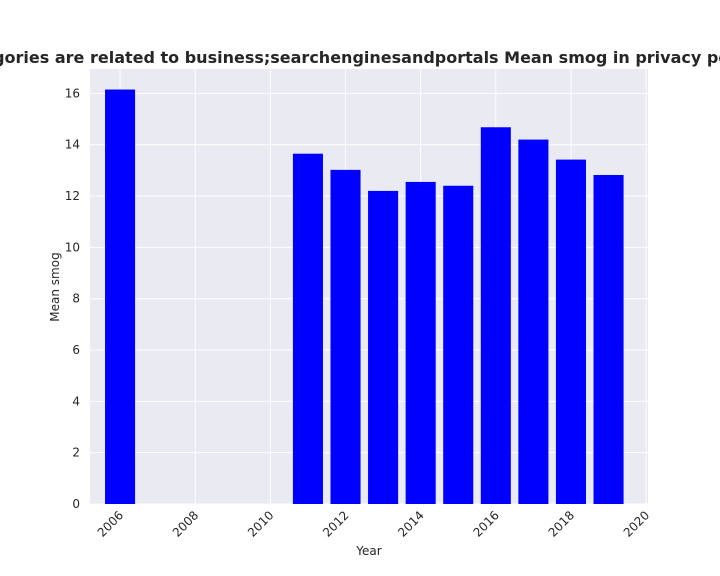 This screenshot has width=720, height=576. I want to click on bar-2019, so click(608, 339).